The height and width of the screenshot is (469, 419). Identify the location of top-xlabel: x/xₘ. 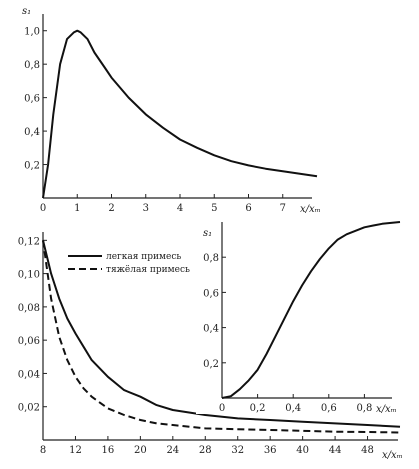
(310, 209).